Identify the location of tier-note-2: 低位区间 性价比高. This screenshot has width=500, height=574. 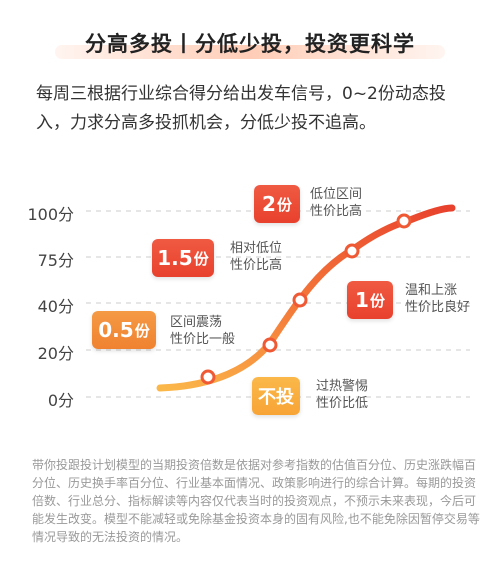
(336, 203).